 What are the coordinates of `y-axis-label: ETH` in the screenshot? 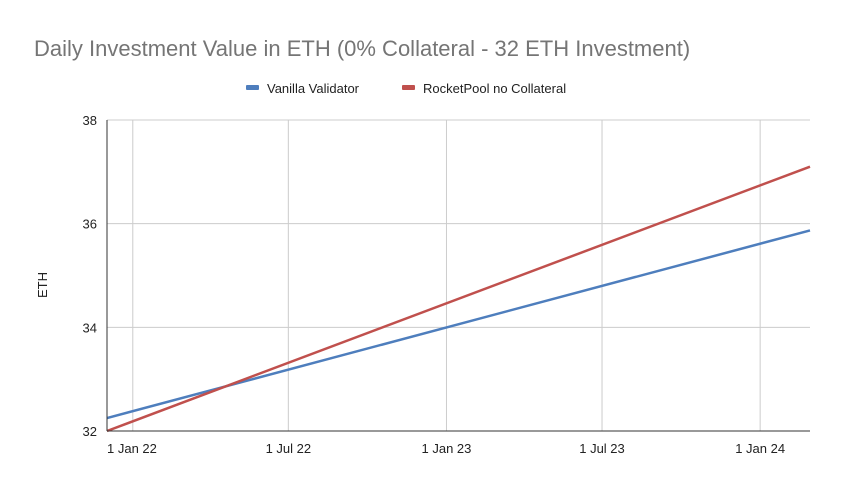 It's located at (42, 285).